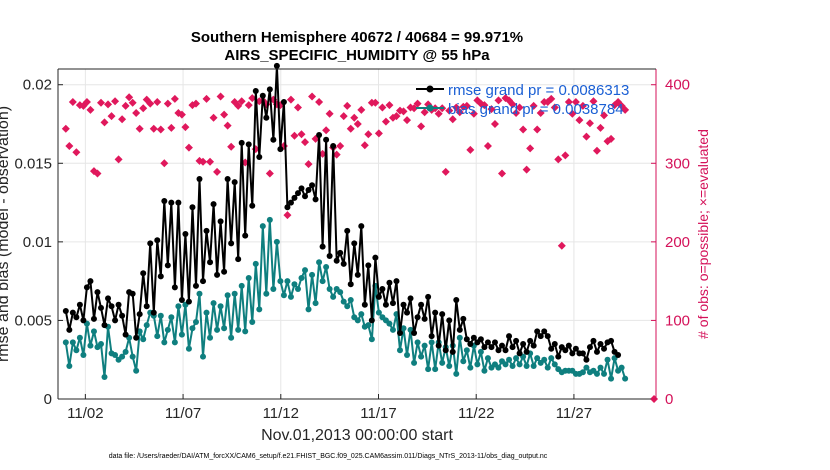  Describe the element at coordinates (430, 108) in the screenshot. I see `legend-bias-marker` at that location.